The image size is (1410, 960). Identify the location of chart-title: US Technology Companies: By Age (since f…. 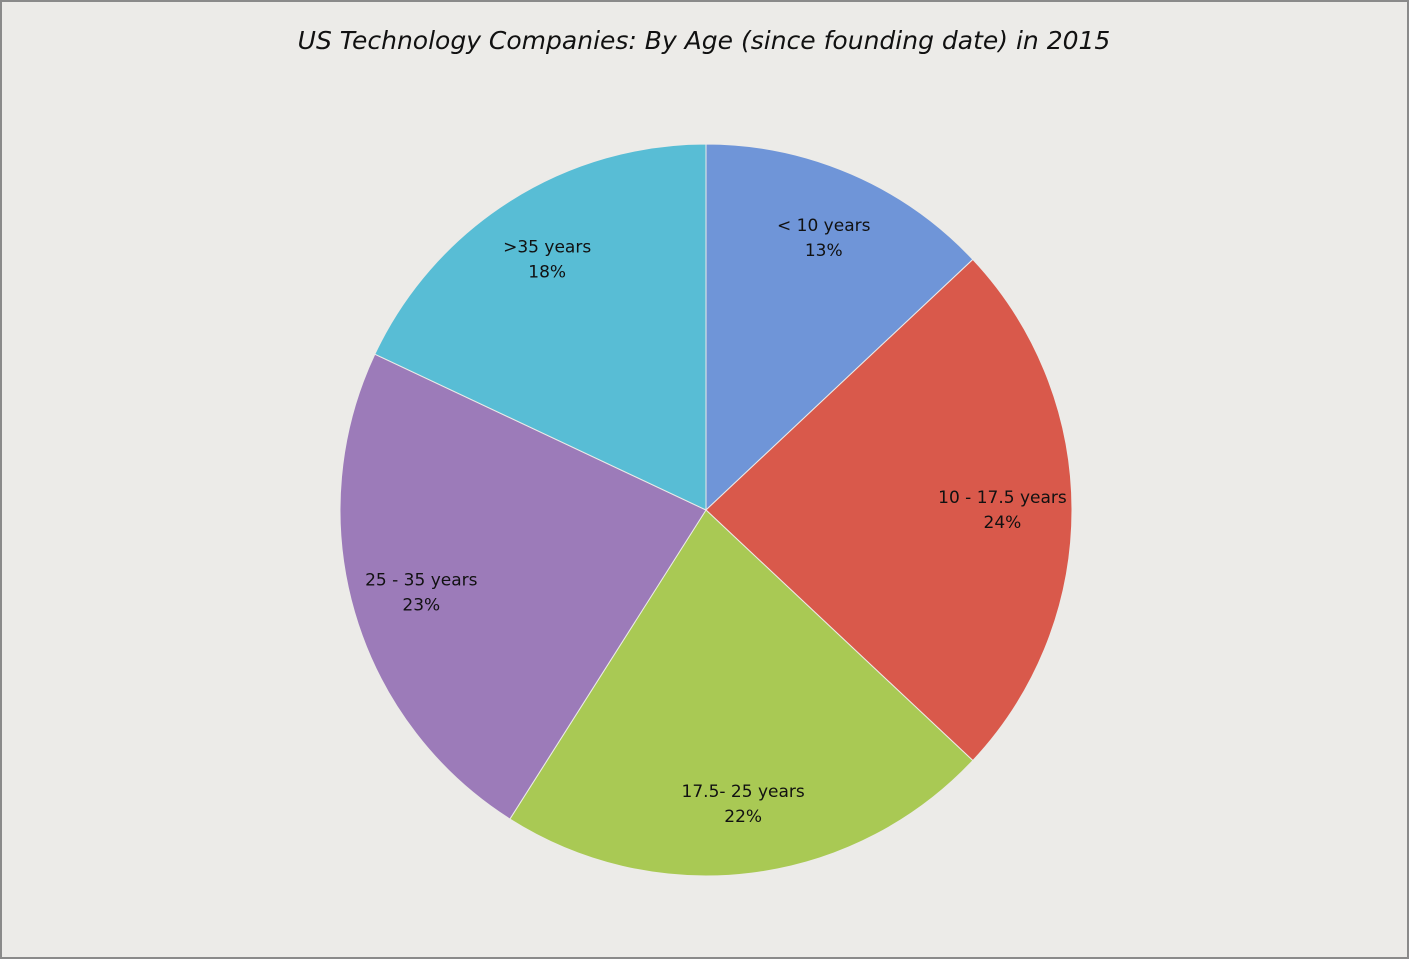
(704, 40).